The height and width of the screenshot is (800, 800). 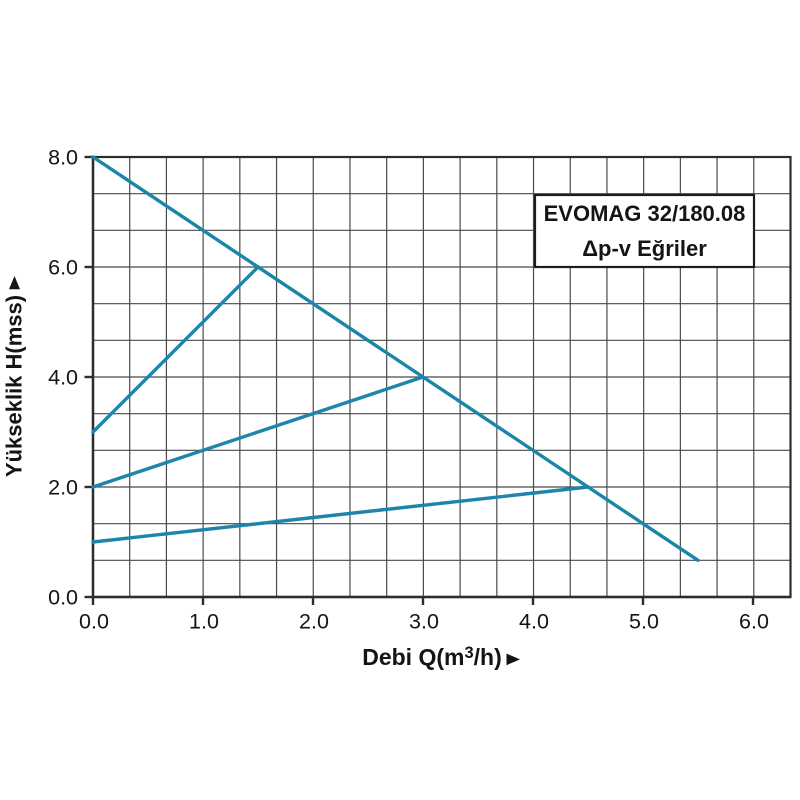 What do you see at coordinates (645, 213) in the screenshot?
I see `svg-text: EVOMAG 32/180.08` at bounding box center [645, 213].